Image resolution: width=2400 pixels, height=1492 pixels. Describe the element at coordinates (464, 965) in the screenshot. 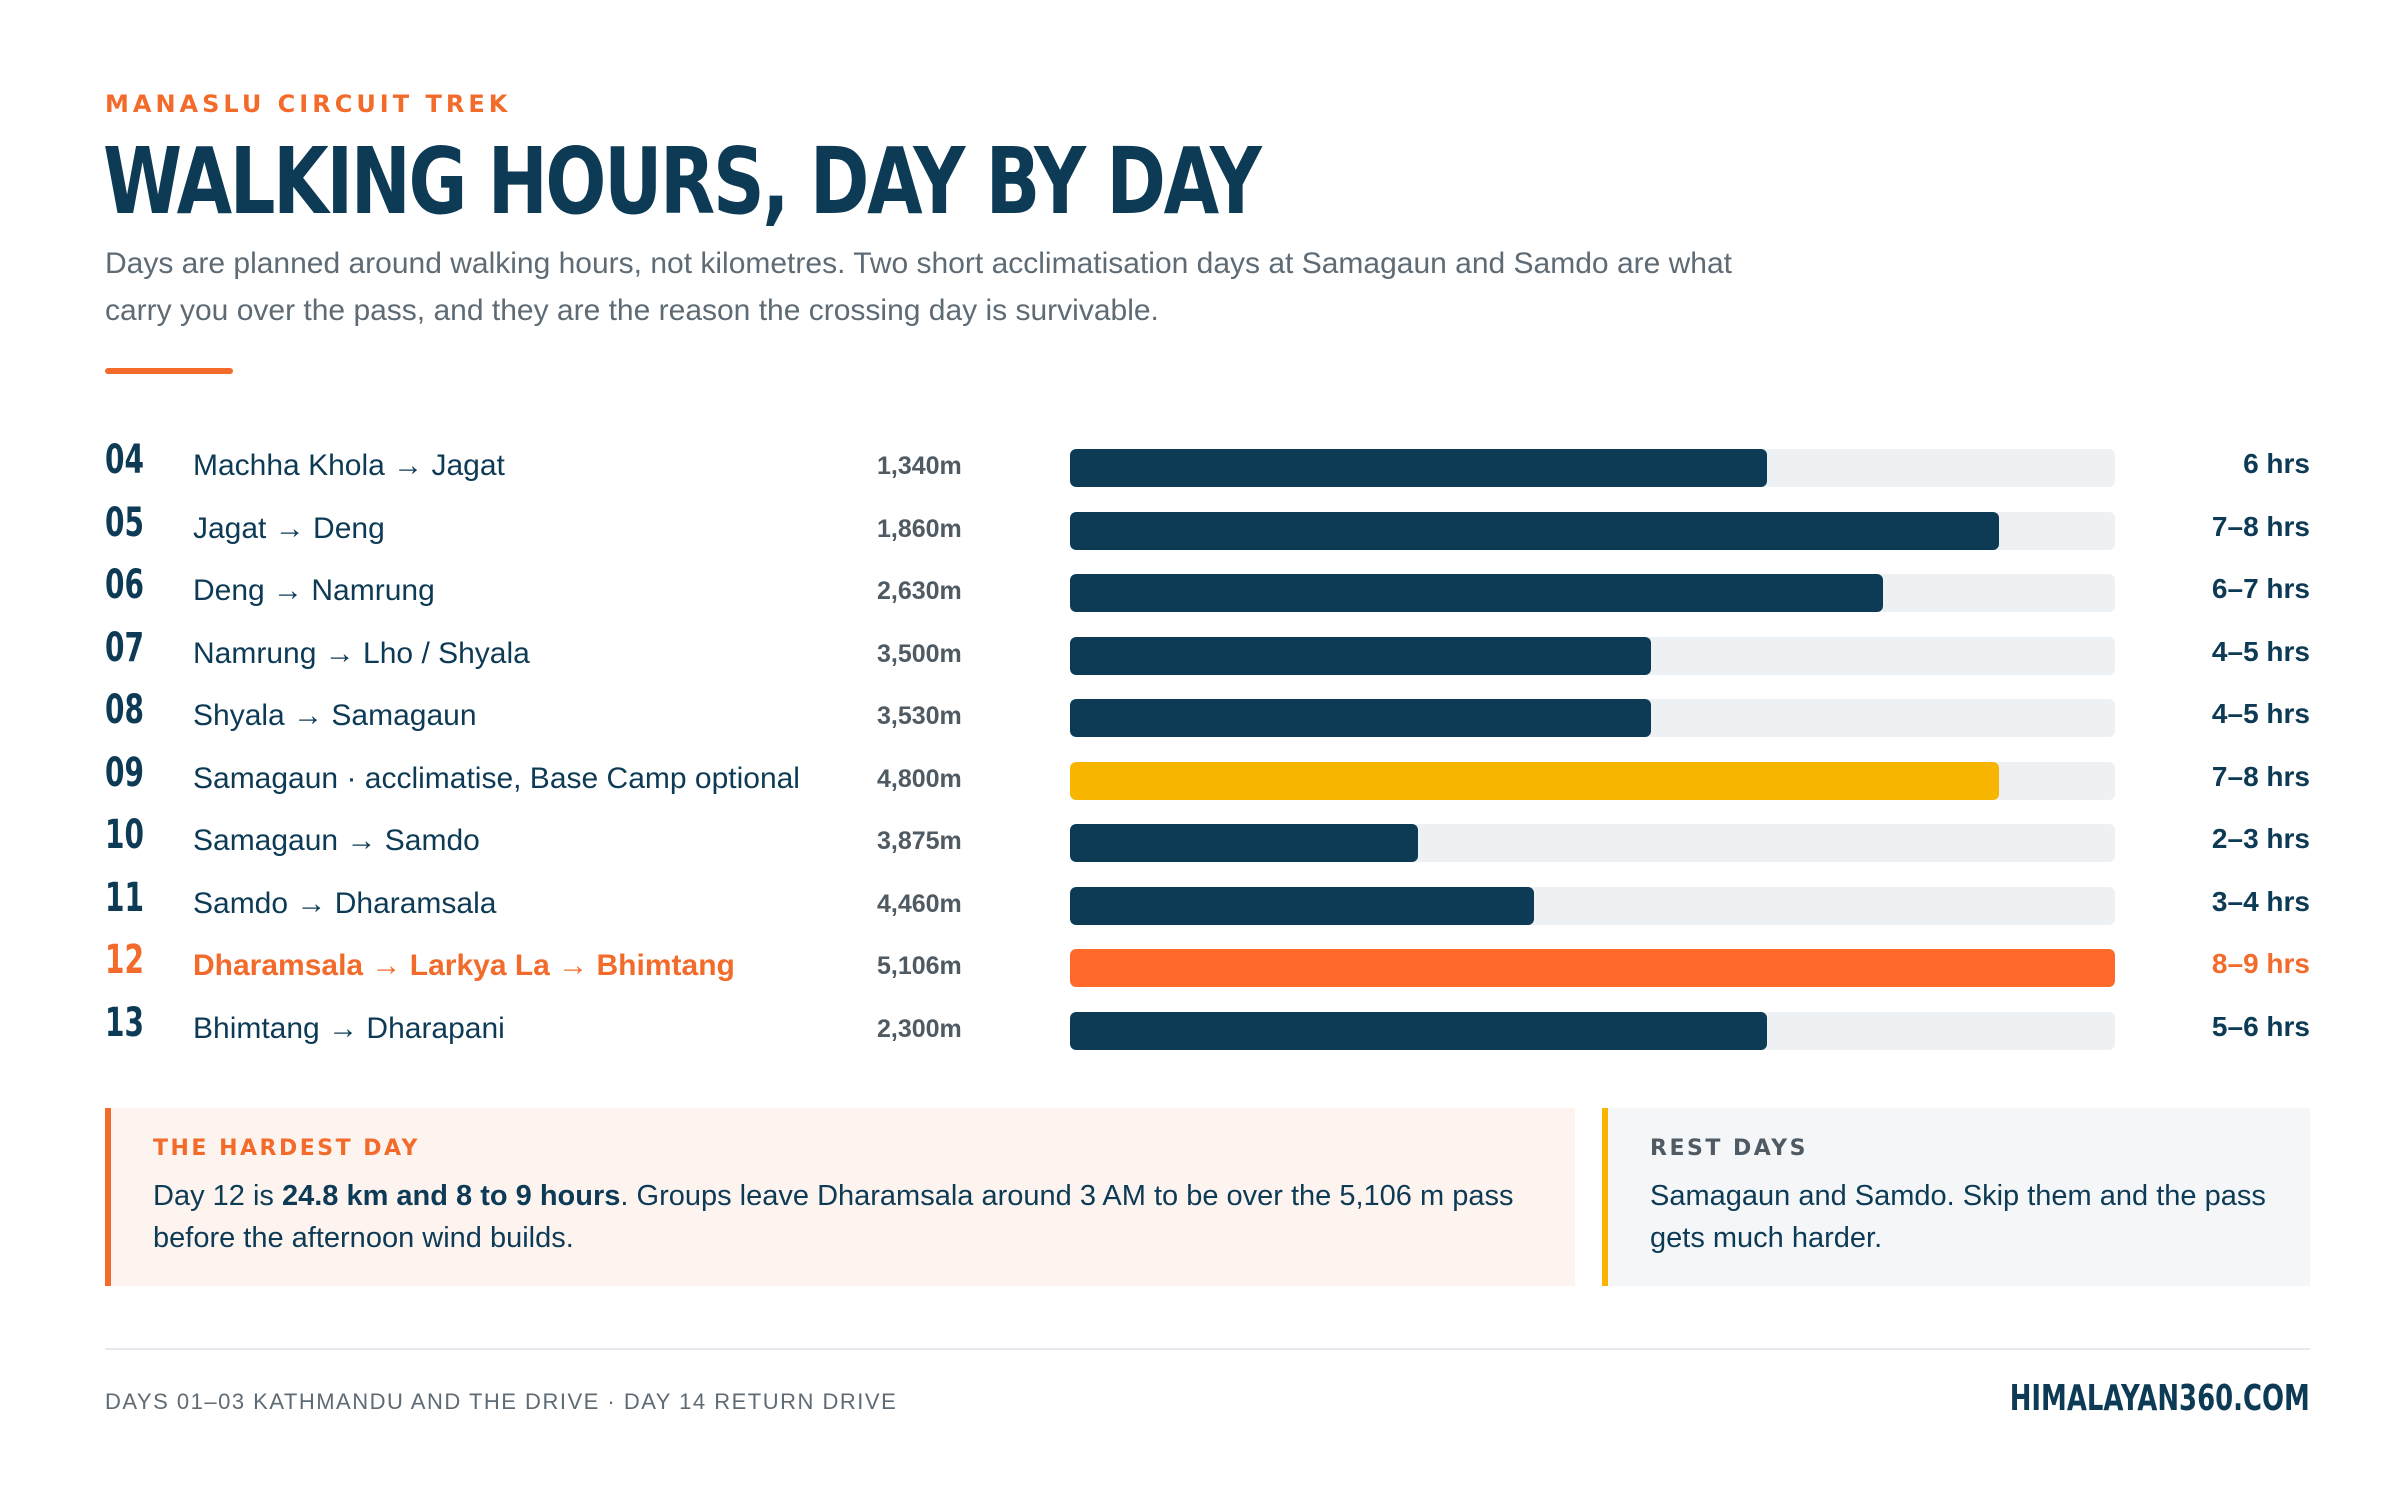

I see `route-label: Dharamsala → Larkya La → Bhimtang` at that location.